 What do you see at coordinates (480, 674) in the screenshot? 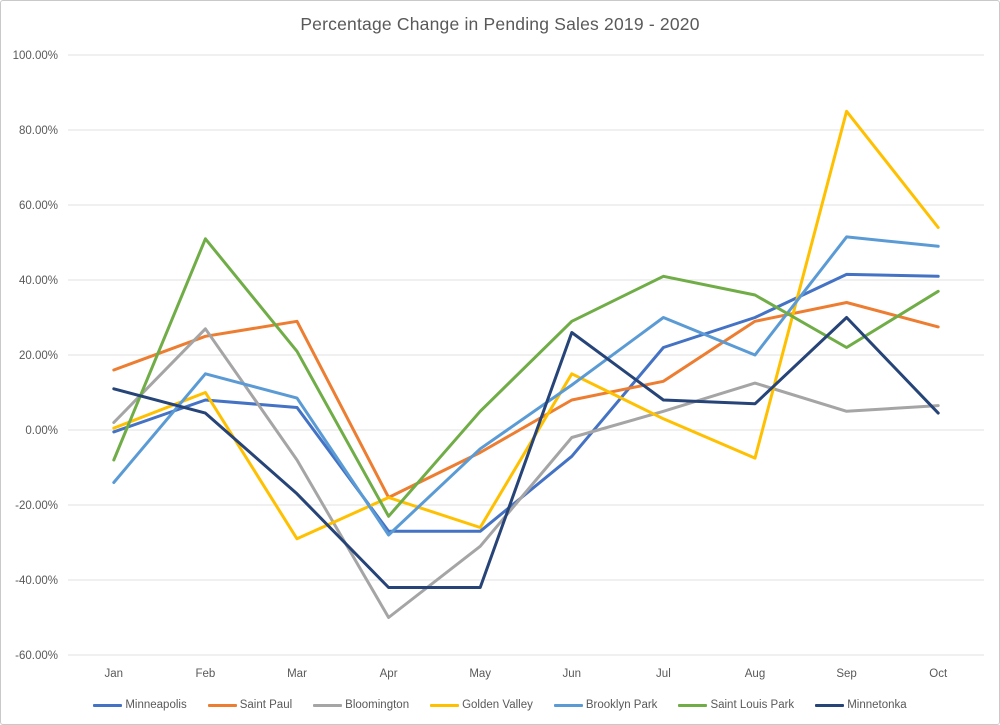
I see `x-axis-label: May` at bounding box center [480, 674].